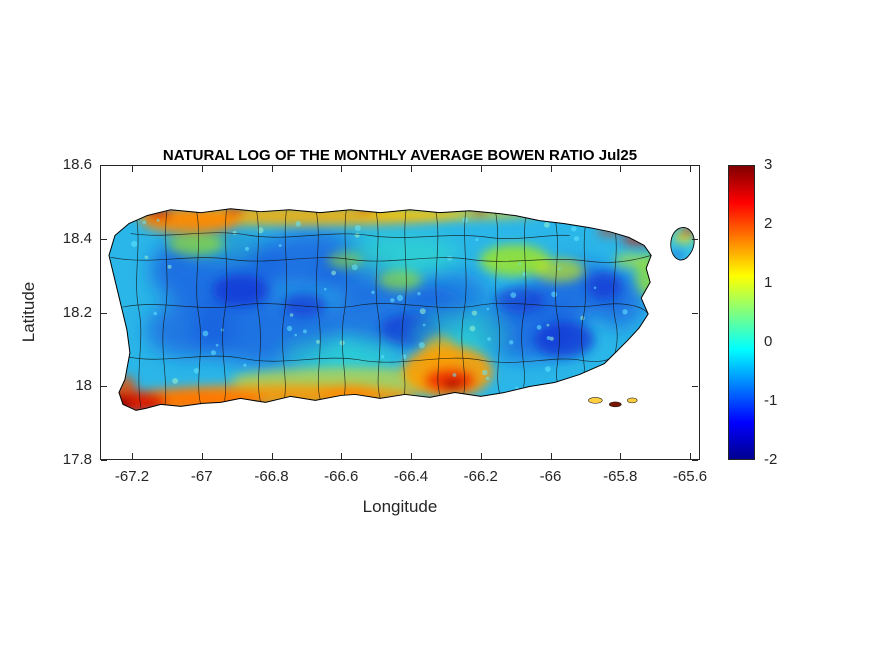 The width and height of the screenshot is (875, 656). What do you see at coordinates (771, 459) in the screenshot?
I see `colorbar-tick-label: -2` at bounding box center [771, 459].